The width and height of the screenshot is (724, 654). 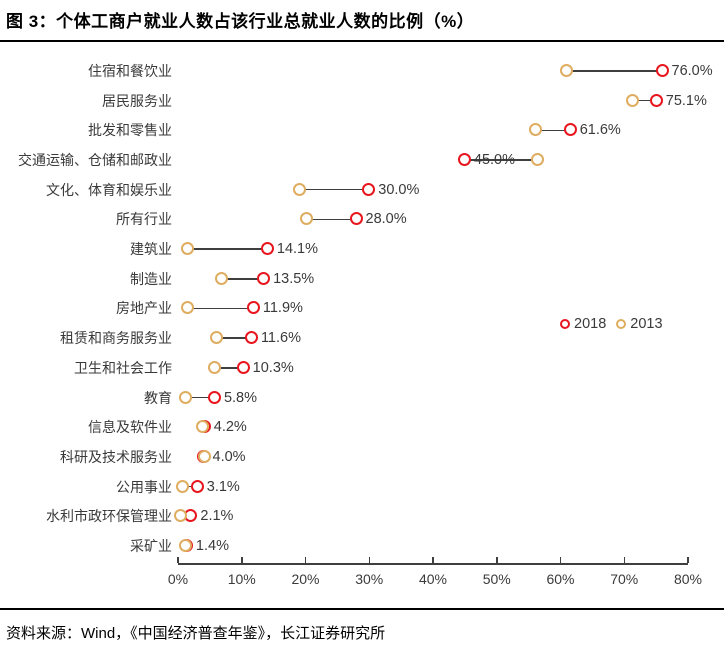 What do you see at coordinates (496, 579) in the screenshot?
I see `axis-tick-label: 50%` at bounding box center [496, 579].